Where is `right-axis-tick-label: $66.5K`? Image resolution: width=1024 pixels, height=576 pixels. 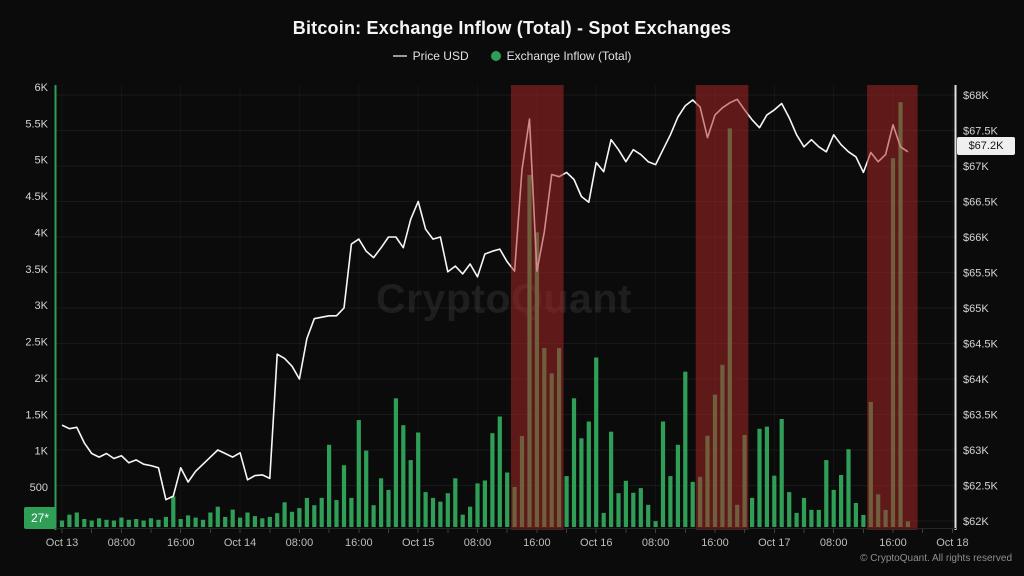 right-axis-tick-label: $66.5K is located at coordinates (981, 203).